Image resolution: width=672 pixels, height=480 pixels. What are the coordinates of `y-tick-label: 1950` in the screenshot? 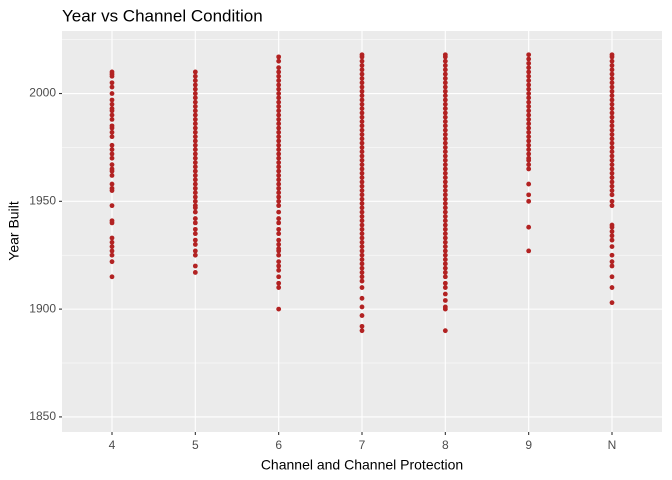 It's located at (42, 200).